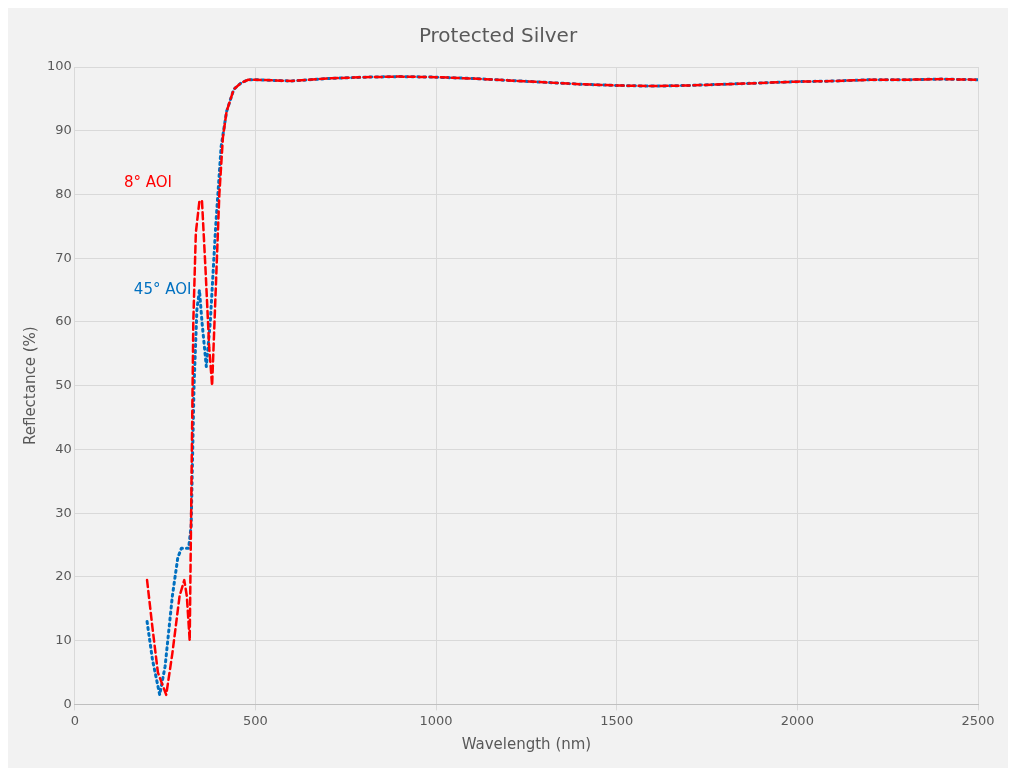 The width and height of the screenshot is (1022, 781). I want to click on y-tick-label: 80, so click(63, 193).